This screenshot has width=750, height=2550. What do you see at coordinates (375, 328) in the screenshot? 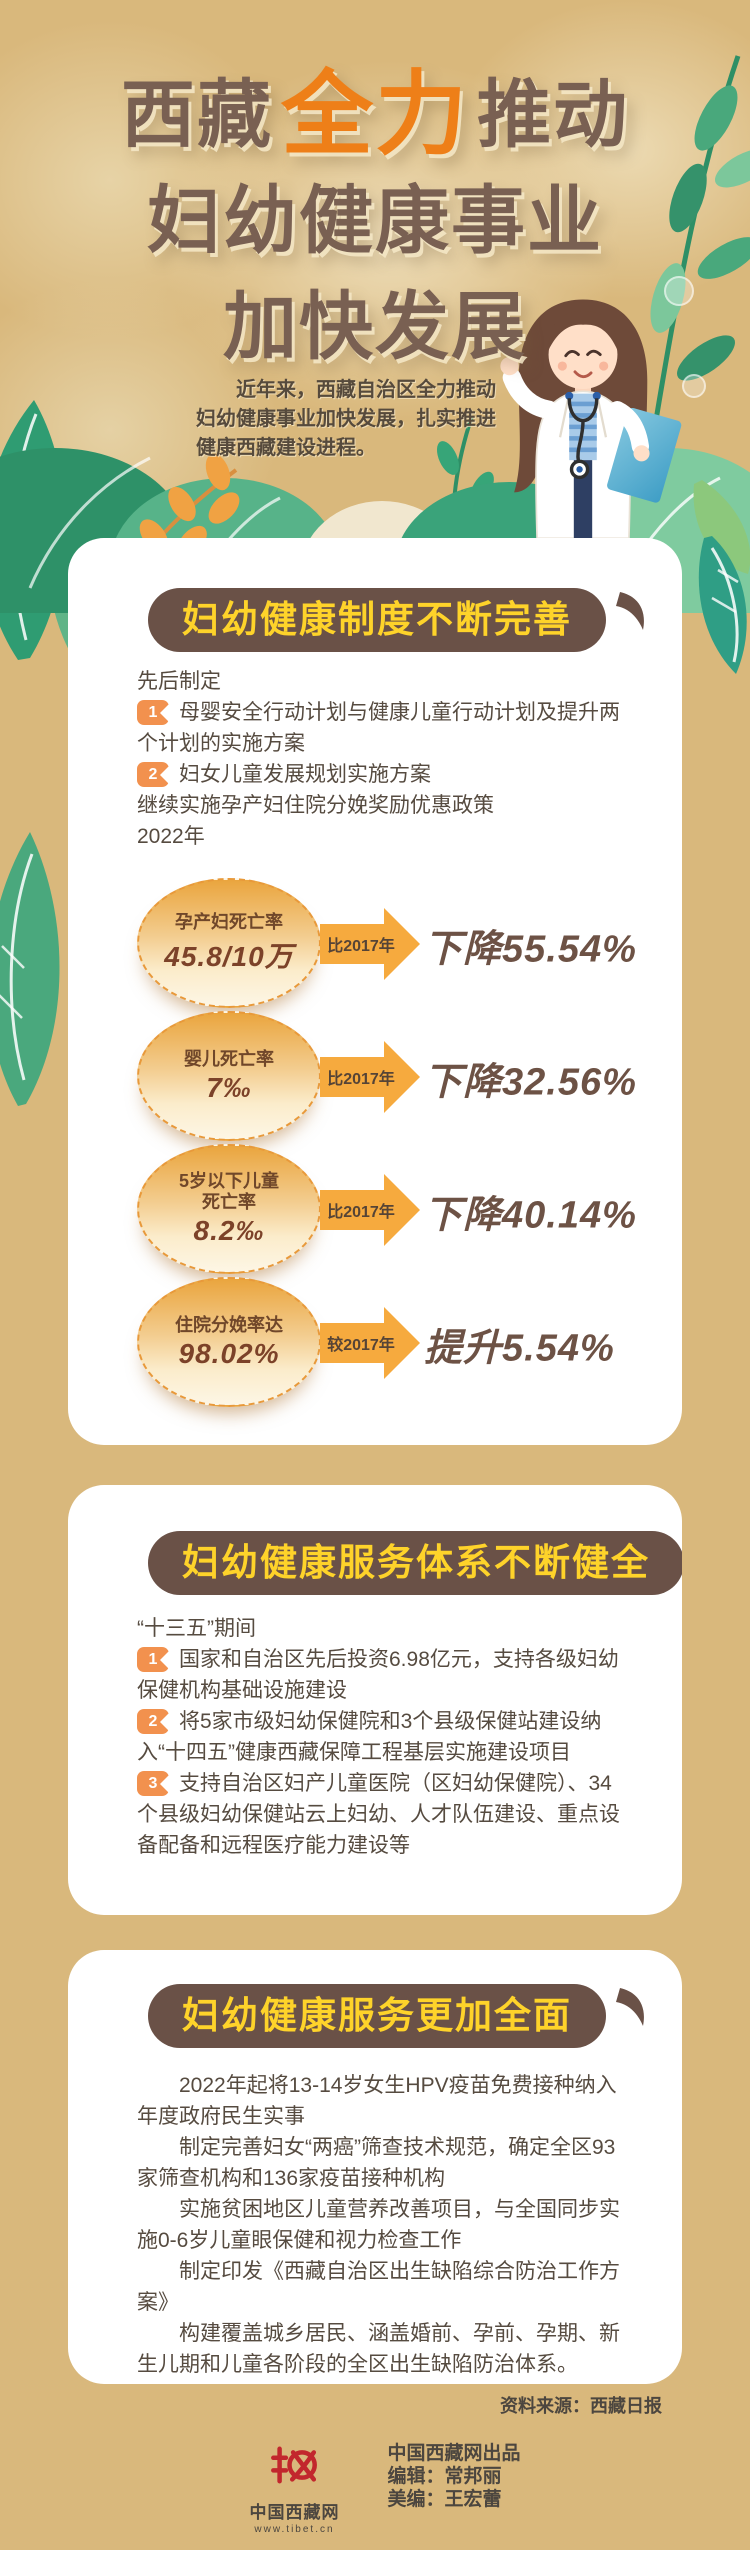
I see `title-line-3: 加快发展` at bounding box center [375, 328].